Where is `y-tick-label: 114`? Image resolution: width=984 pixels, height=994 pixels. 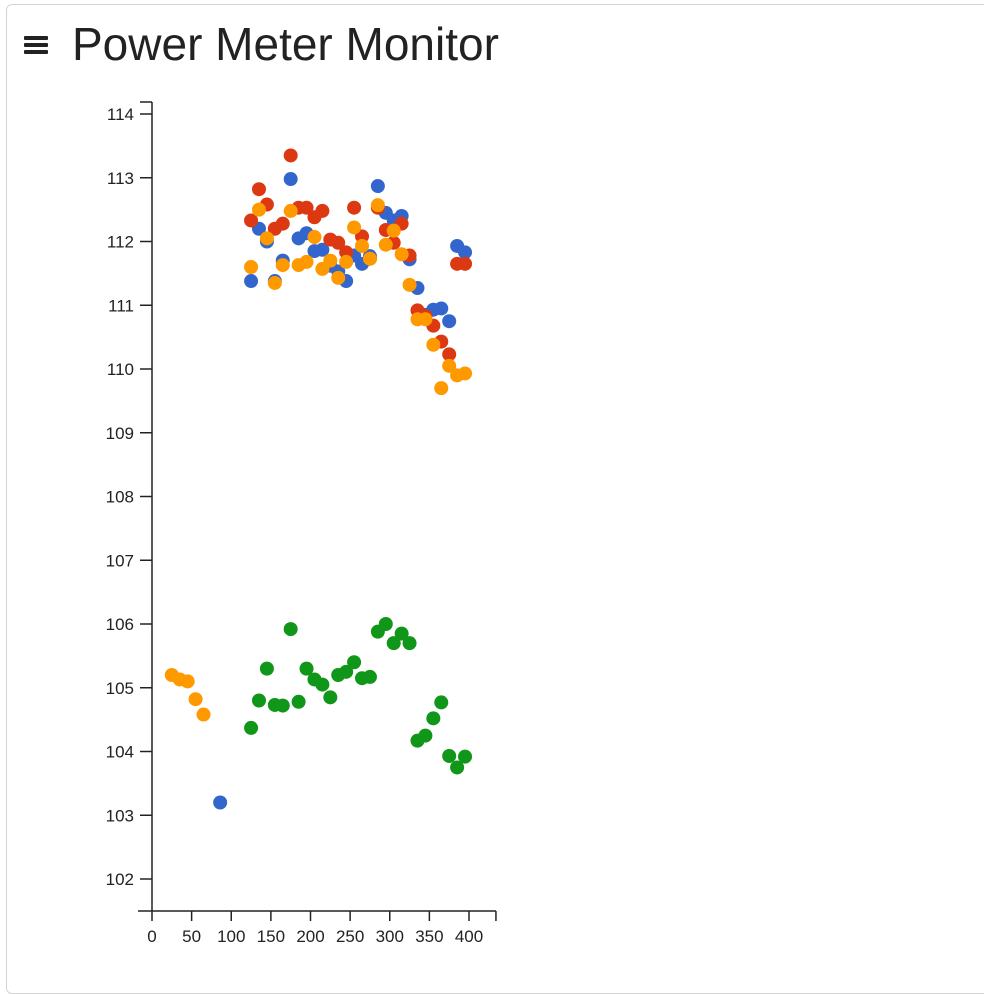
y-tick-label: 114 is located at coordinates (120, 114).